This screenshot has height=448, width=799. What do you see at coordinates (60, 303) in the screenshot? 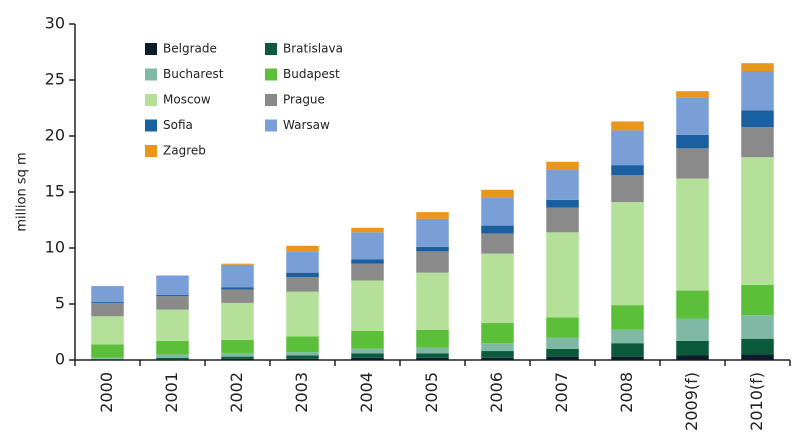
I see `y-tick-label: 5` at bounding box center [60, 303].